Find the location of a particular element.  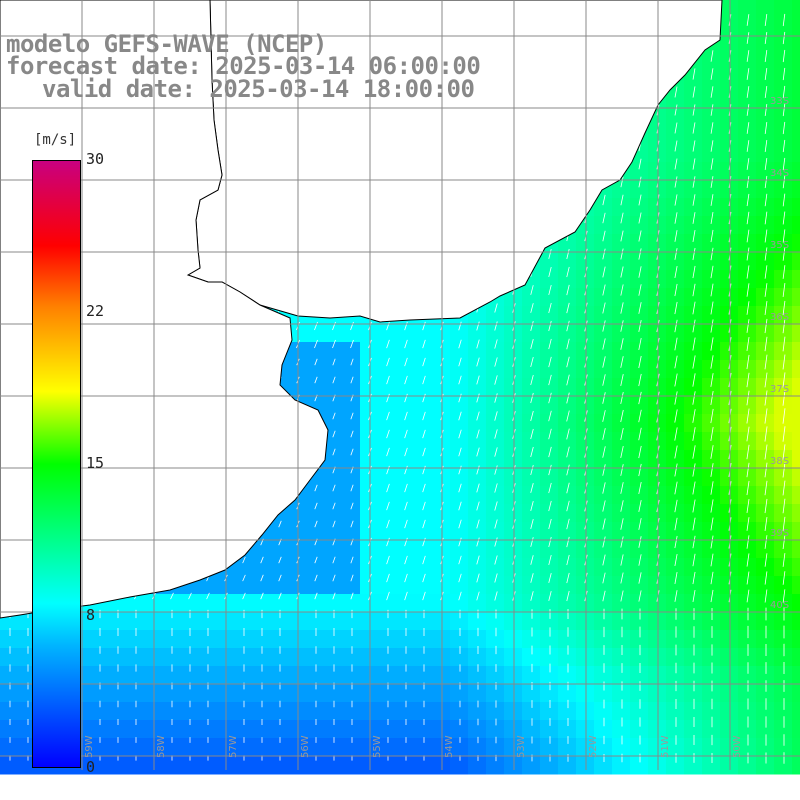

lat-label: 40S is located at coordinates (779, 605).